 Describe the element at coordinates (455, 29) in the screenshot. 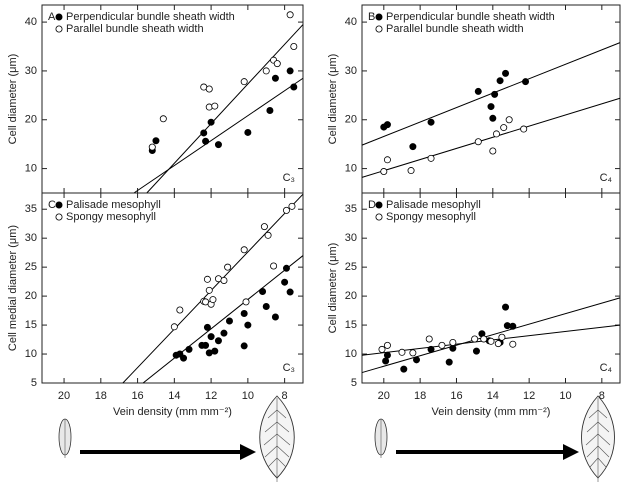

I see `legend-label: Parallel bundle sheath width` at that location.